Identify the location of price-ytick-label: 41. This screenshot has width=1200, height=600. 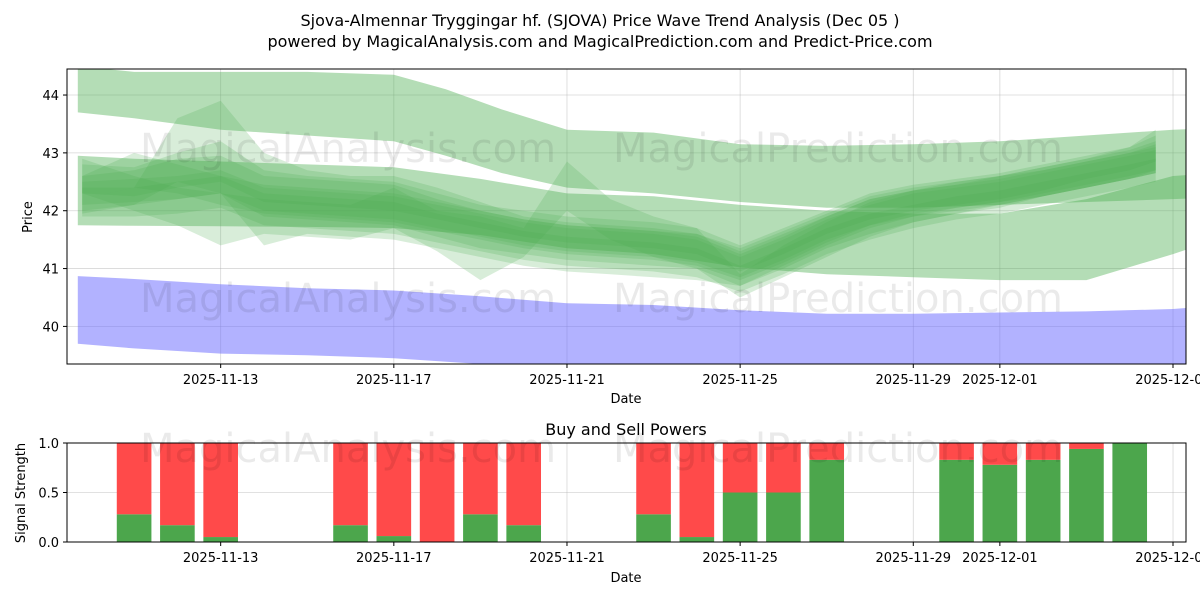
(50, 270).